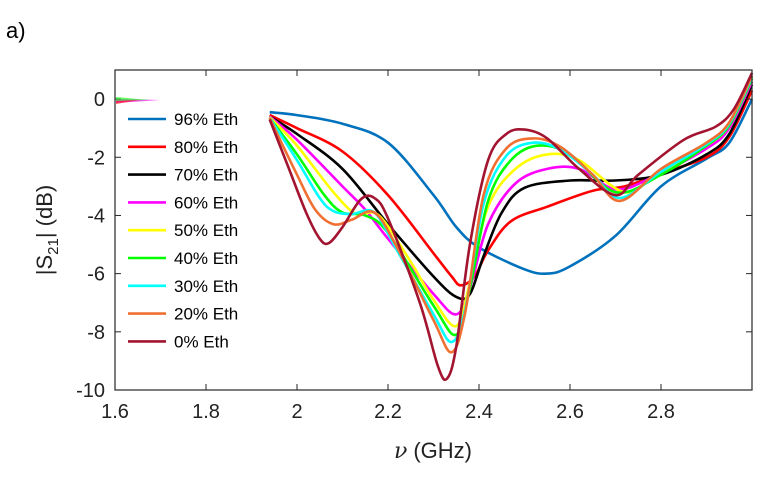 The height and width of the screenshot is (485, 767). What do you see at coordinates (296, 412) in the screenshot?
I see `x-tick-label: 2` at bounding box center [296, 412].